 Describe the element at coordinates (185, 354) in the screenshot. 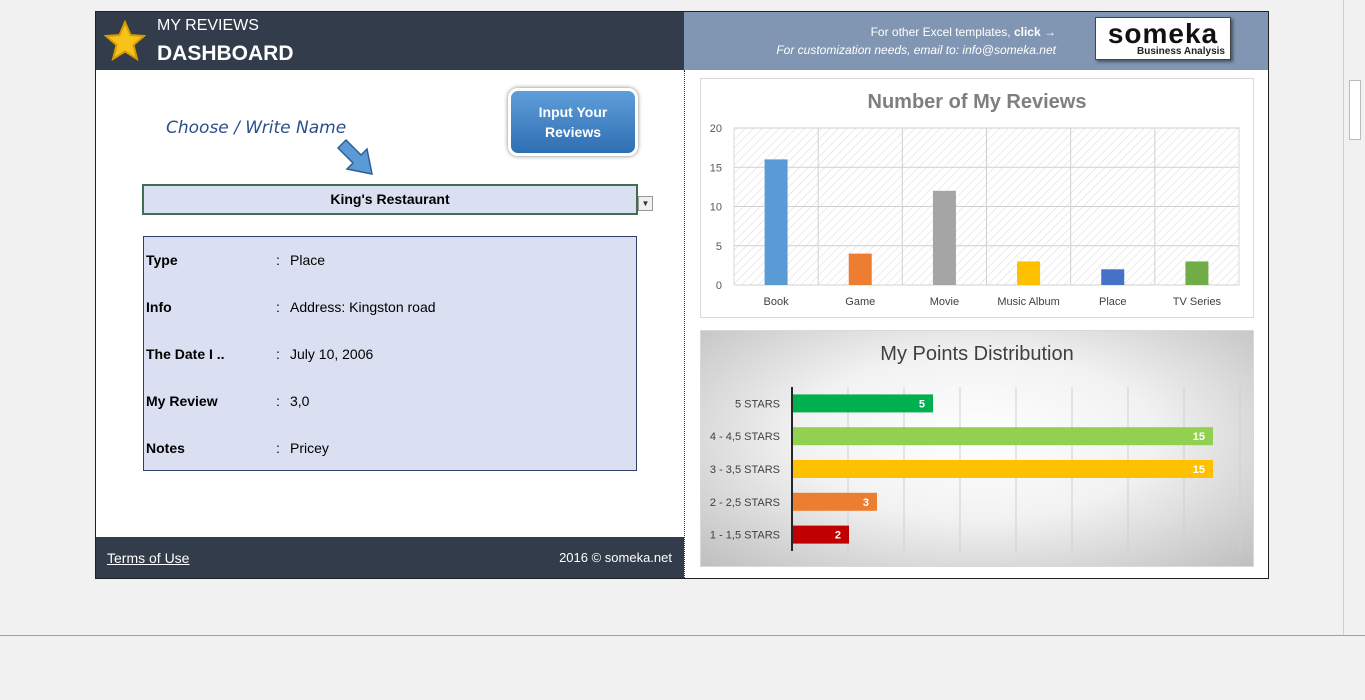

I see `detail-label: The Date I ..` at that location.